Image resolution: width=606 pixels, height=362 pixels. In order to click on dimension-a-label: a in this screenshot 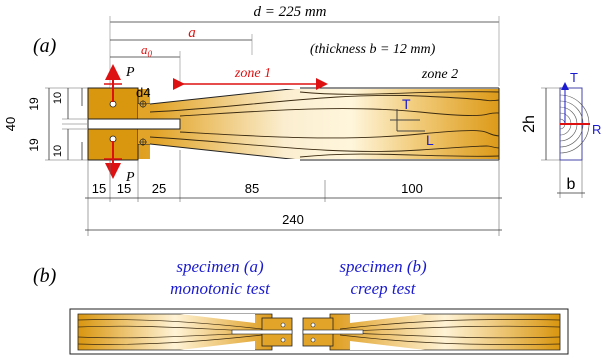, I will do `click(192, 33)`.